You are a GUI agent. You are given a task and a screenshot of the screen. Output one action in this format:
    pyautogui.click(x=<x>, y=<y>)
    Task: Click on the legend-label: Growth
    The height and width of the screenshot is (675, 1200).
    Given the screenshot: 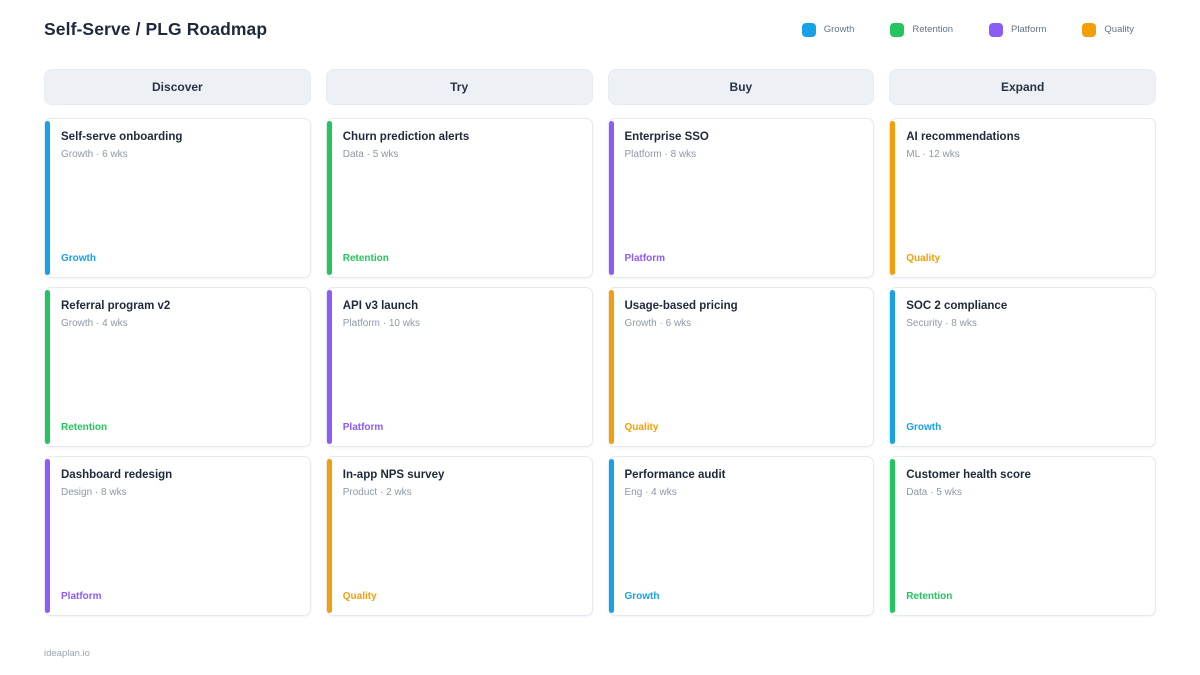 What is the action you would take?
    pyautogui.click(x=839, y=29)
    